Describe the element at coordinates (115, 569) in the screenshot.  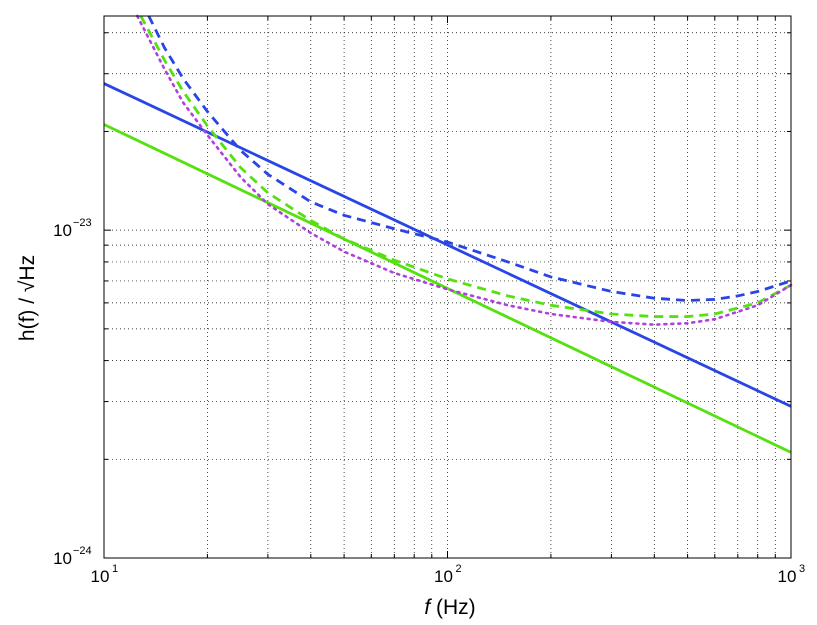
I see `x-tick-exponent: 1` at that location.